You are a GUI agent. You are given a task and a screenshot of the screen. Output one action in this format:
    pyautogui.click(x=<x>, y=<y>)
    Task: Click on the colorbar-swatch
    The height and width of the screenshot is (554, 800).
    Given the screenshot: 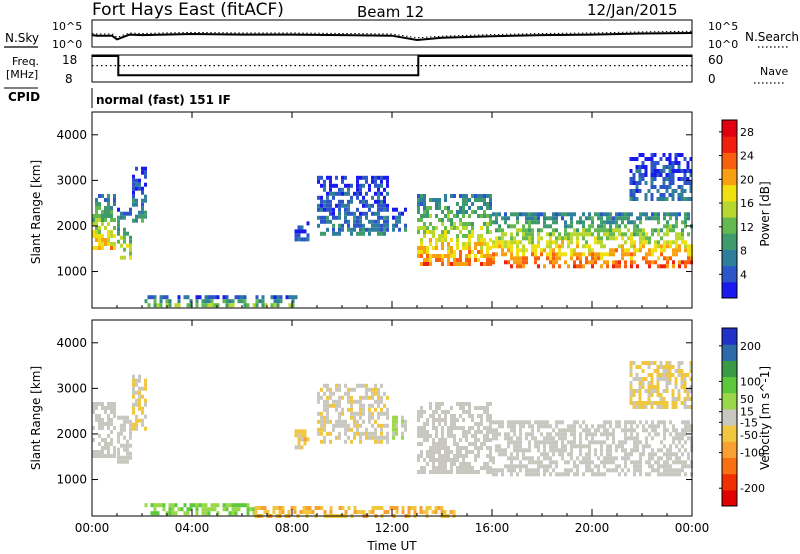 What is the action you would take?
    pyautogui.click(x=729, y=290)
    